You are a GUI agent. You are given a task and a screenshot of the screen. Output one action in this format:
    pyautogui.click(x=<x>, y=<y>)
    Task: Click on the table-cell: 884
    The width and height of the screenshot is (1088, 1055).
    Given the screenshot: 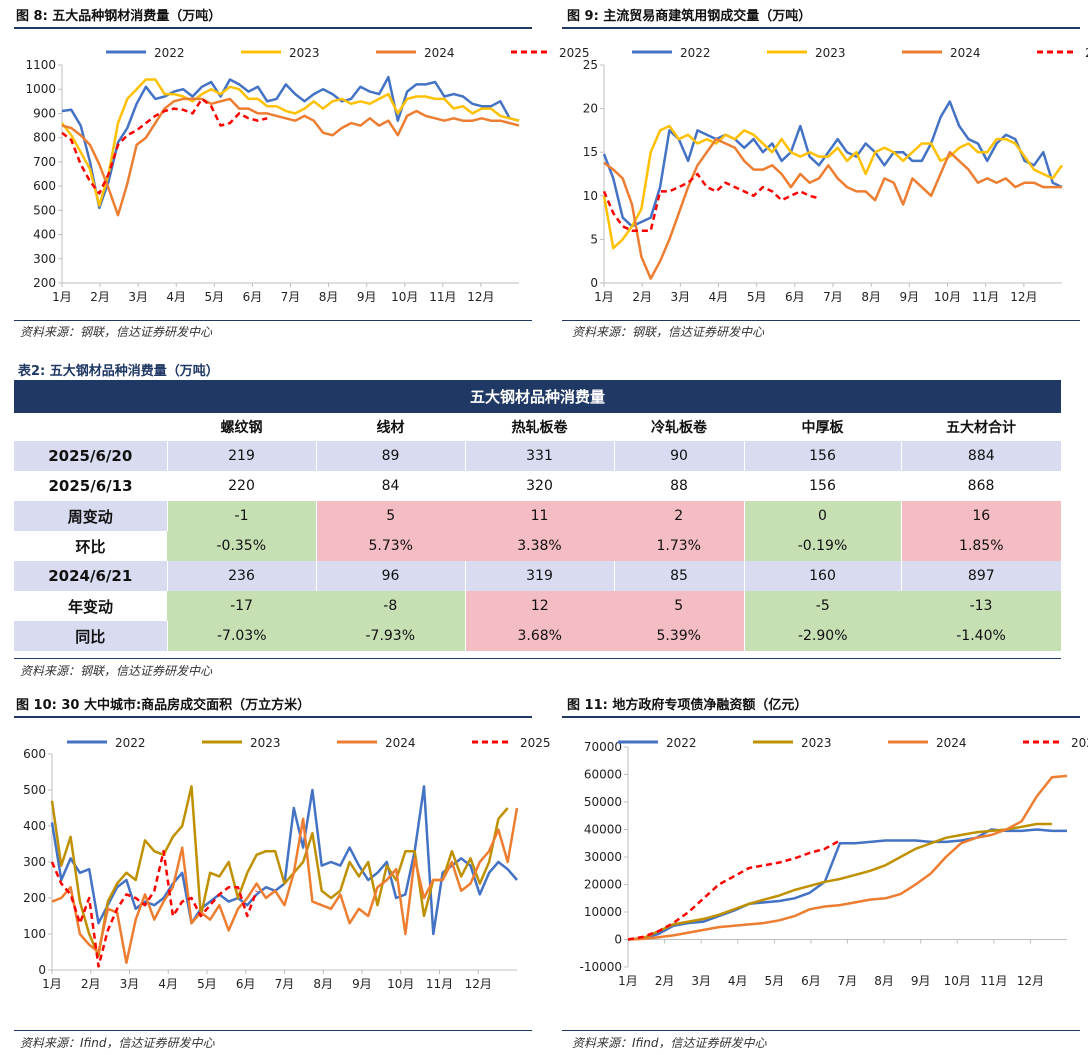 What is the action you would take?
    pyautogui.click(x=981, y=456)
    